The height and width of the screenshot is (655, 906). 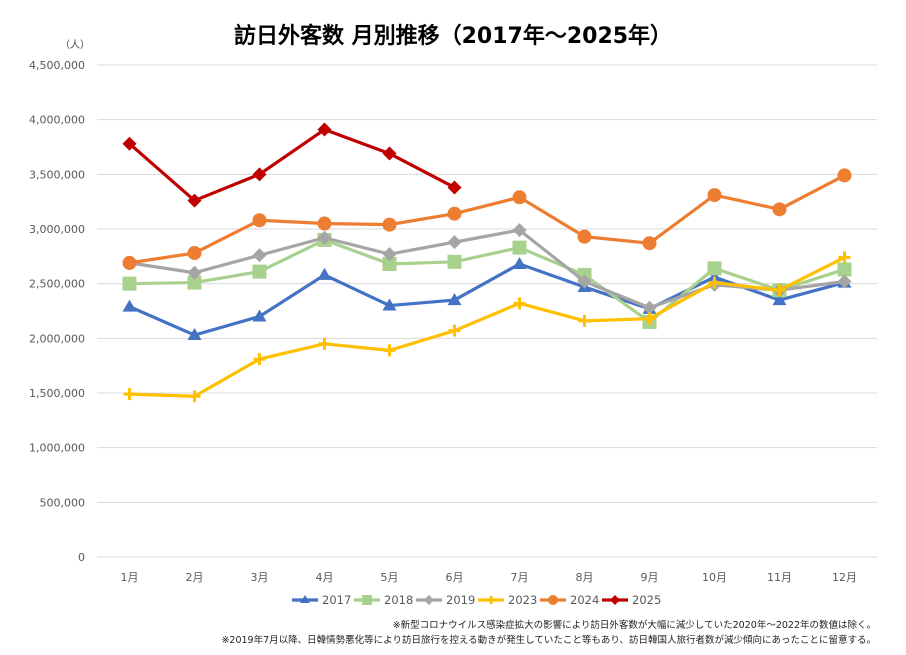 I want to click on x-tick-label: 6月, so click(x=455, y=577).